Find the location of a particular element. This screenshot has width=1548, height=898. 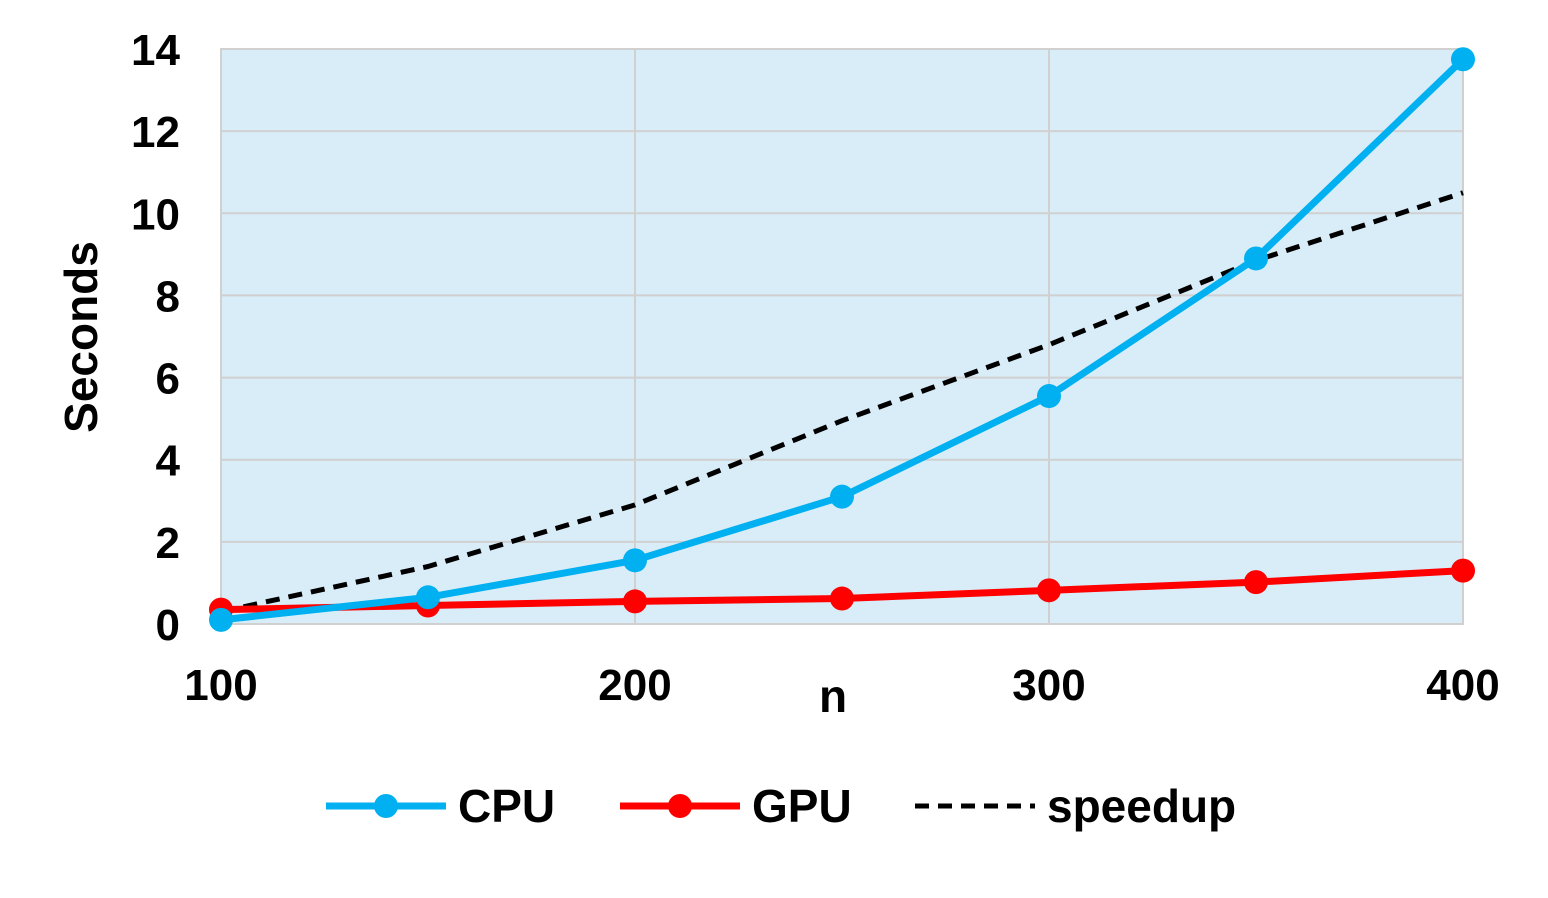

x-axis-label: n is located at coordinates (833, 696).